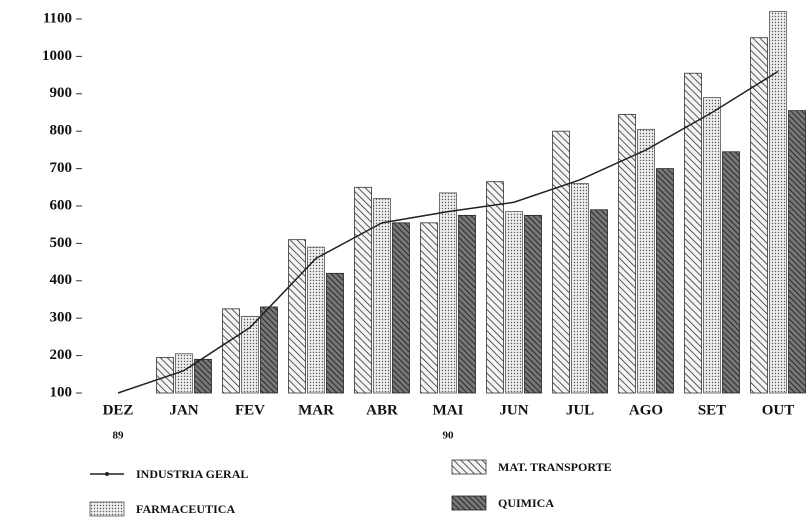  Describe the element at coordinates (119, 436) in the screenshot. I see `year-label: 89` at that location.